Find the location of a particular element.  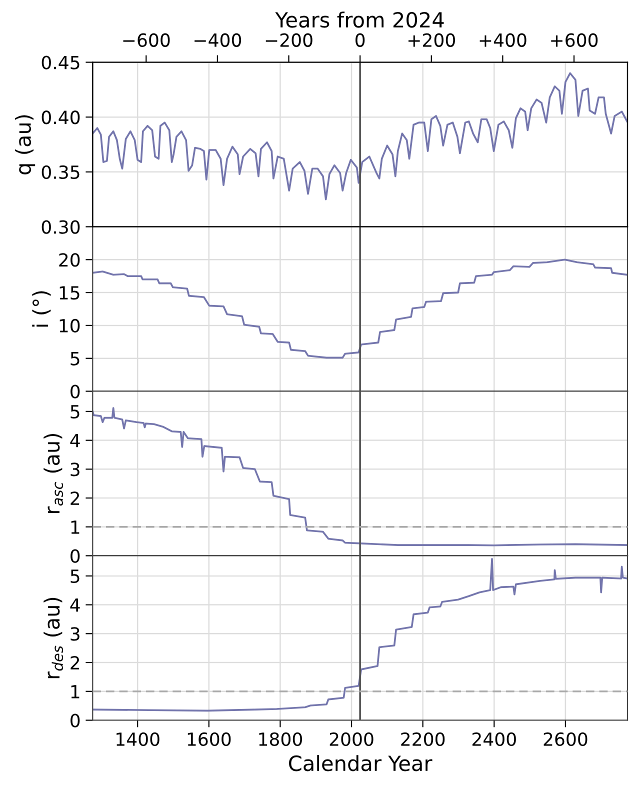

y-tick-label: 0.35 is located at coordinates (61, 172).